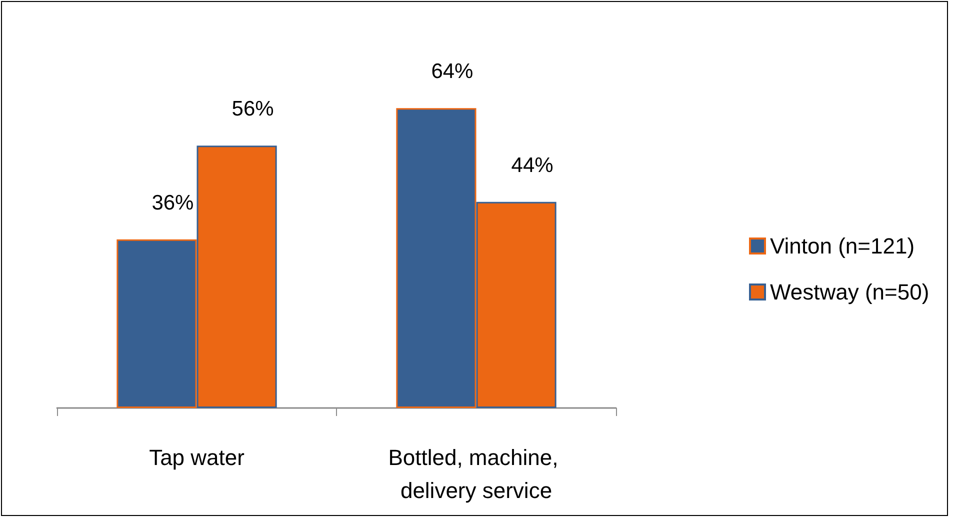 The image size is (957, 521). I want to click on data-label: 36%, so click(173, 202).